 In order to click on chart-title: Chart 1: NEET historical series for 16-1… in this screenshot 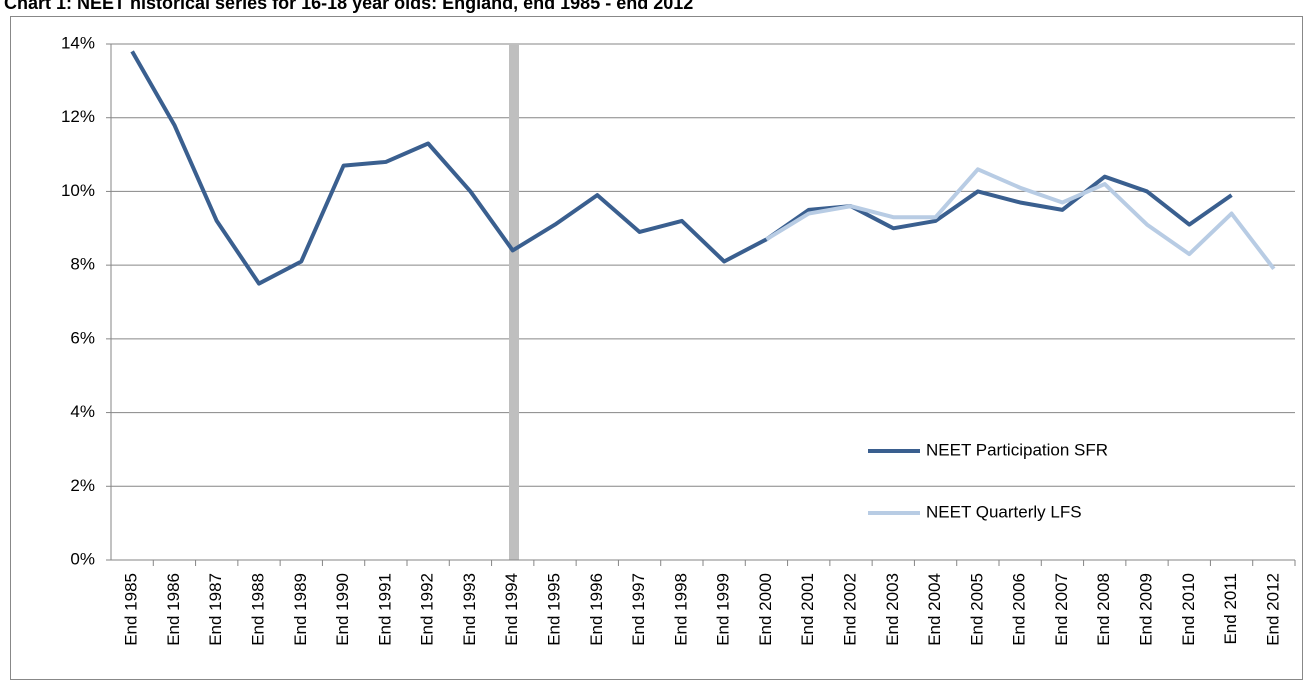, I will do `click(348, 6)`.